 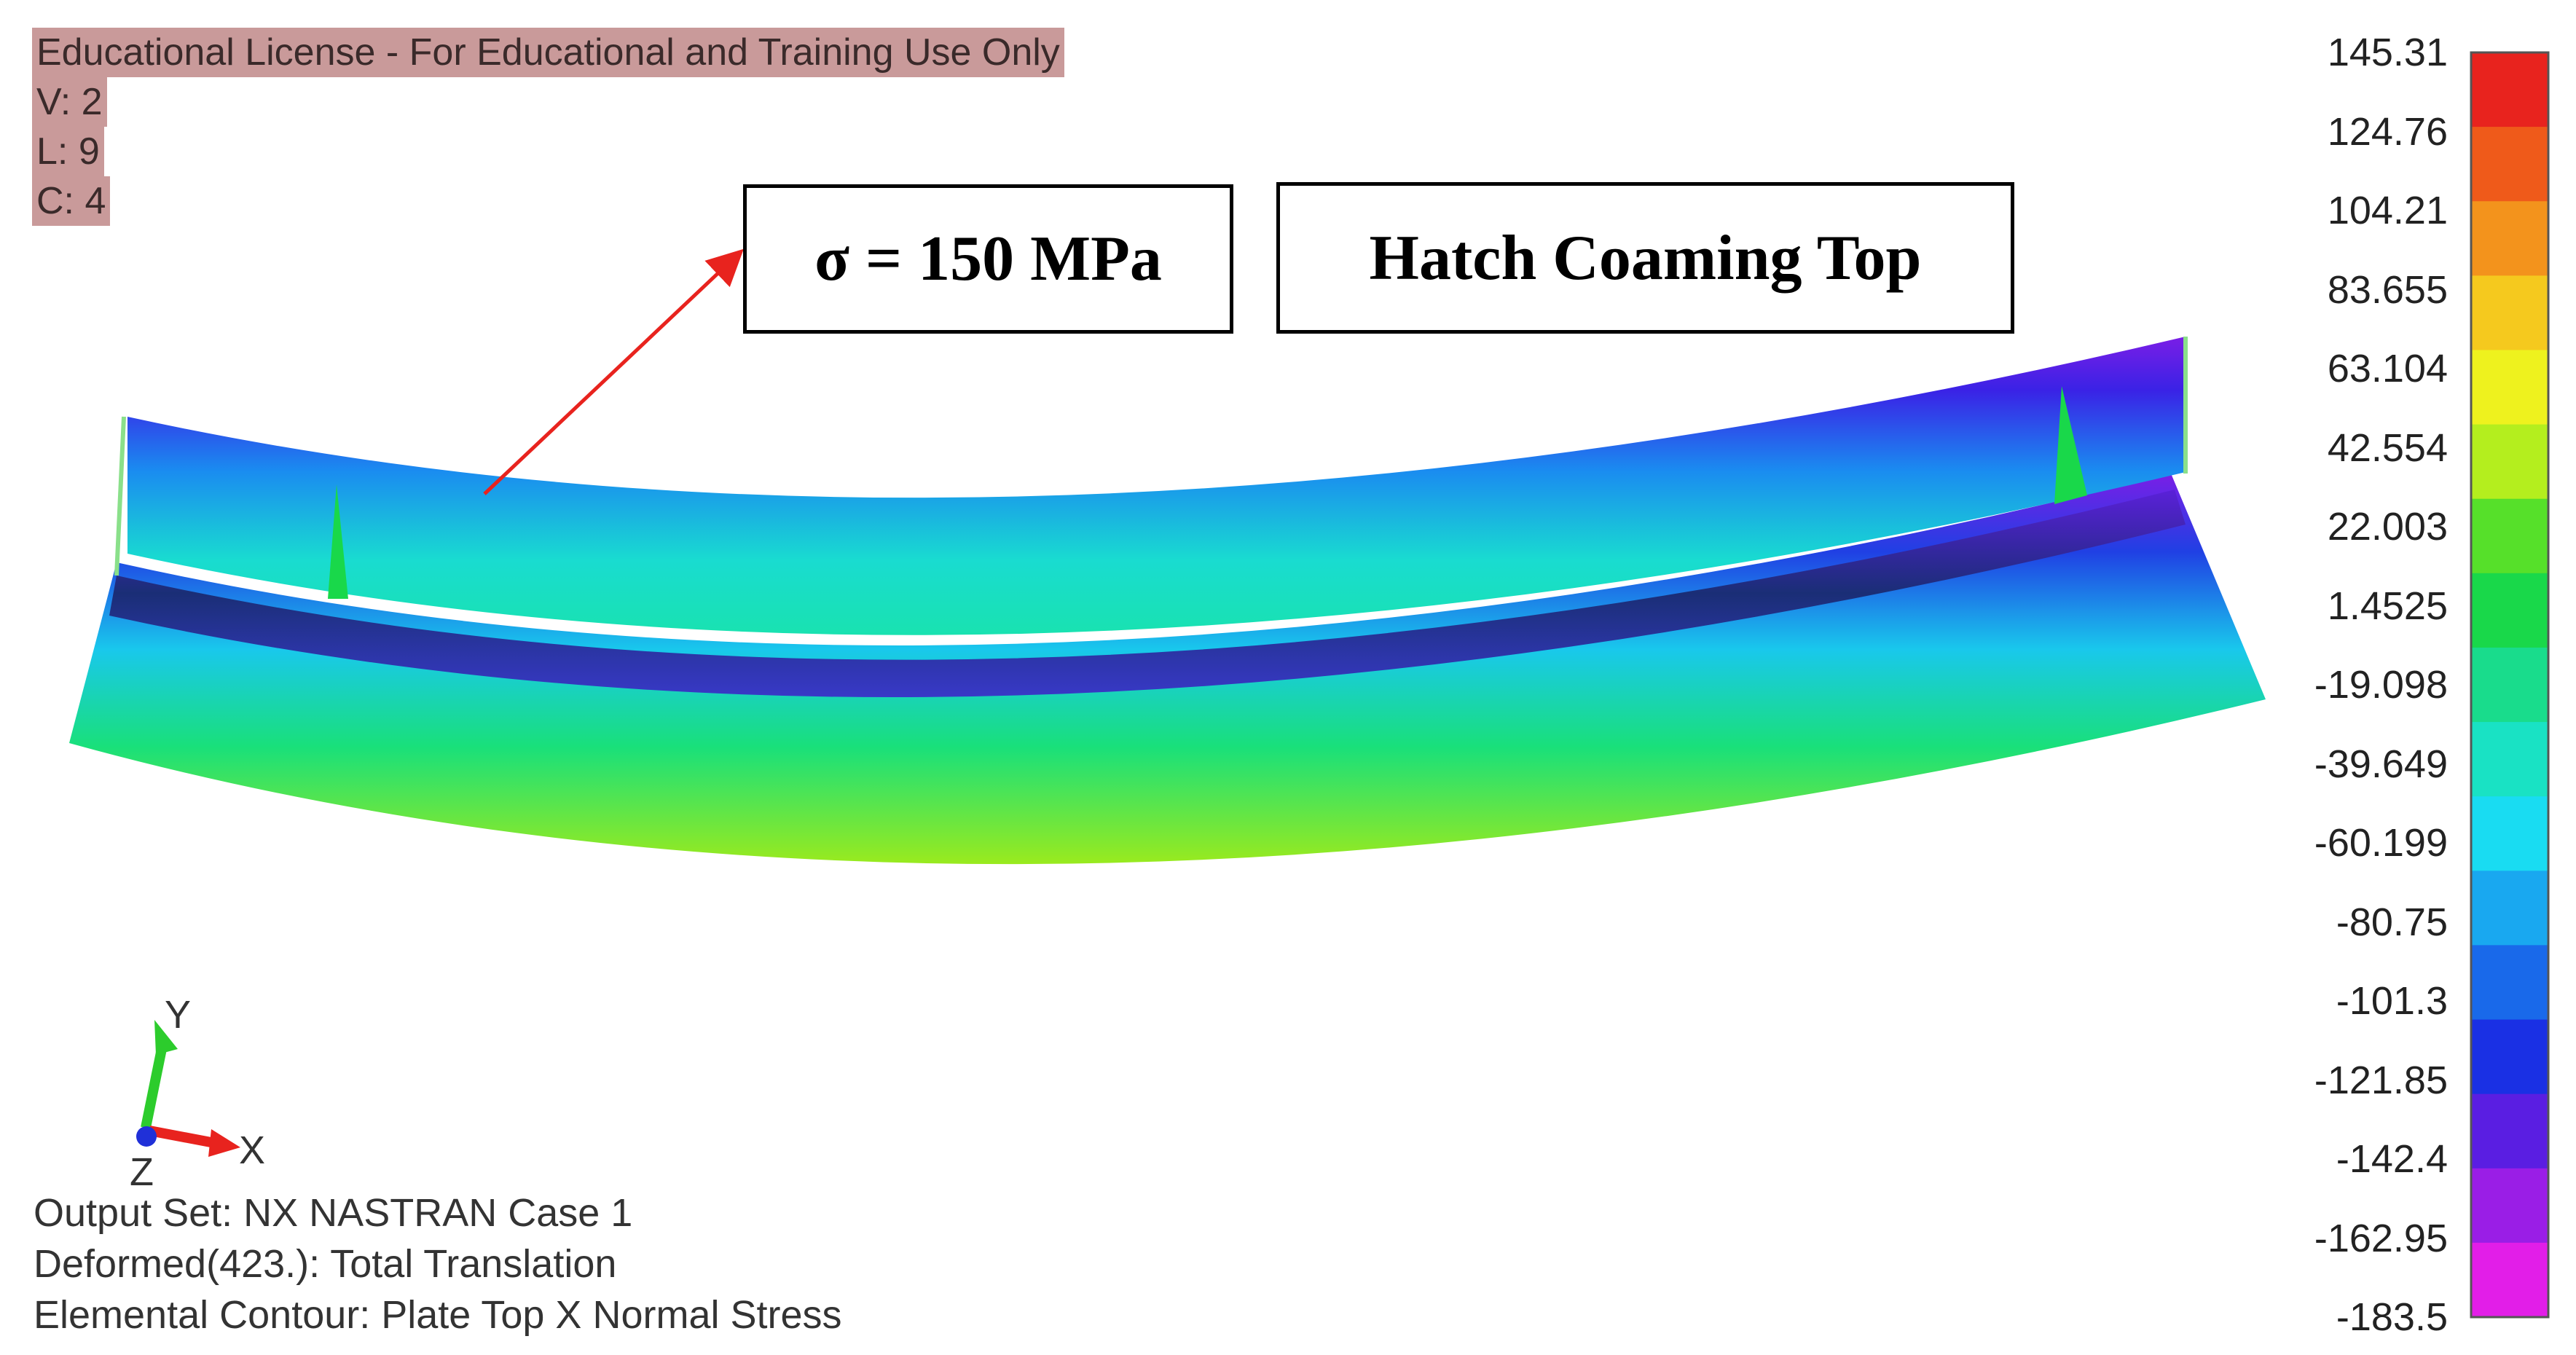 I want to click on license-line-v: V: 2, so click(x=69, y=102).